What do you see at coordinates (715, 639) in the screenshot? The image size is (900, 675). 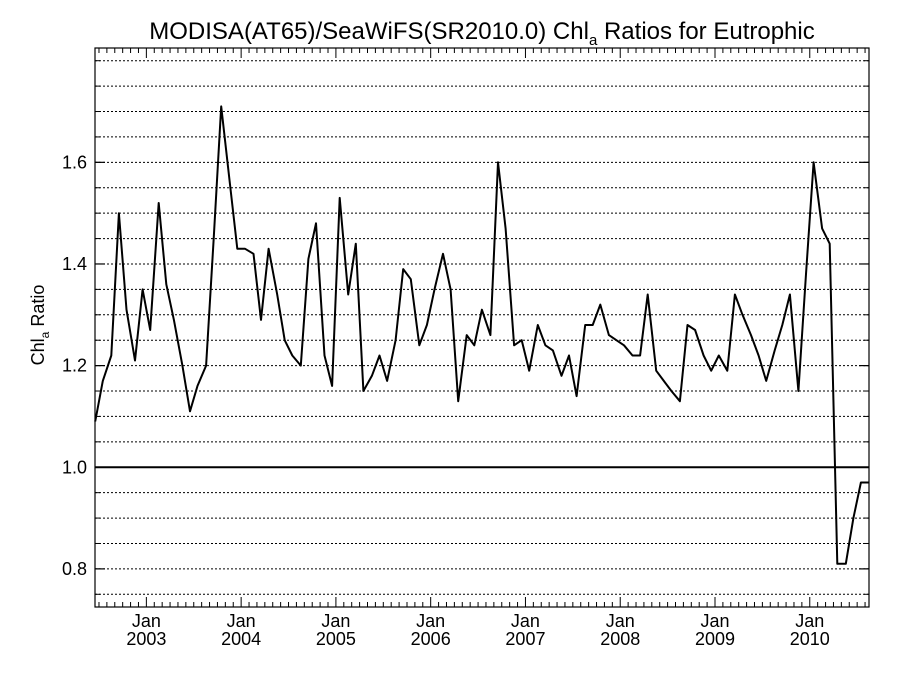 I see `x-tick-label-year: 2009` at bounding box center [715, 639].